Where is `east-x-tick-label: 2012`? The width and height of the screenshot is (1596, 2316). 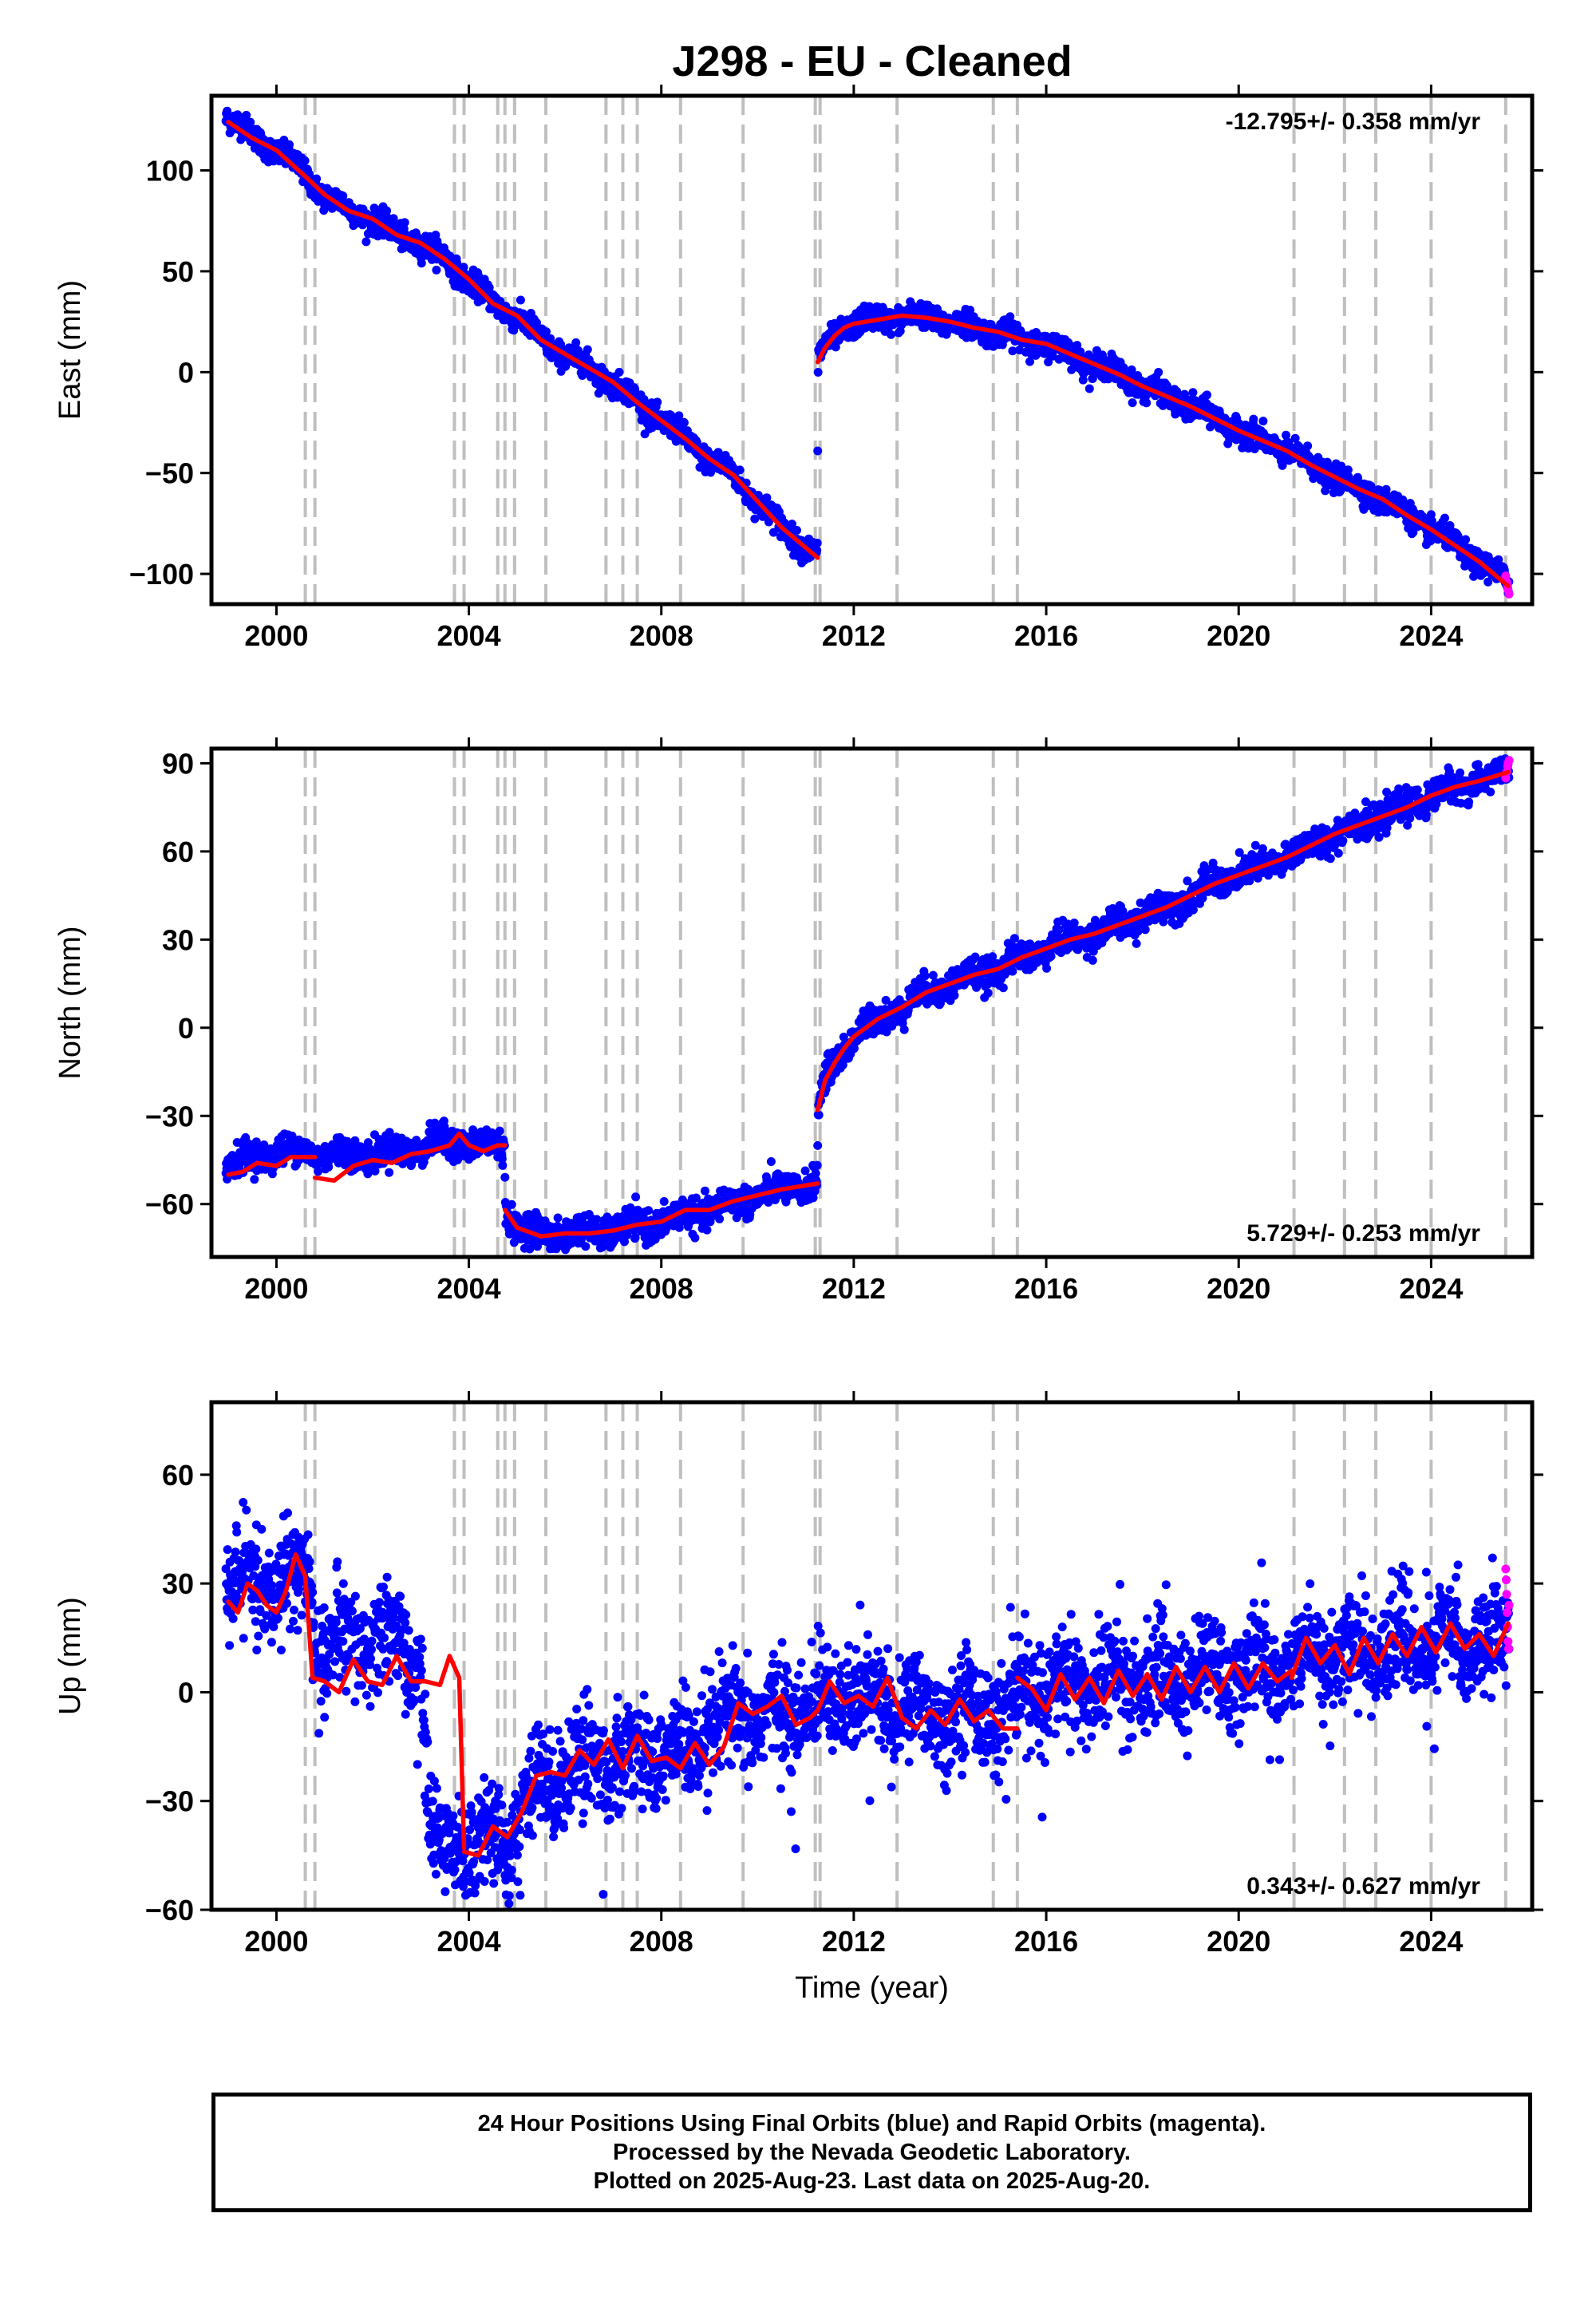
east-x-tick-label: 2012 is located at coordinates (854, 635).